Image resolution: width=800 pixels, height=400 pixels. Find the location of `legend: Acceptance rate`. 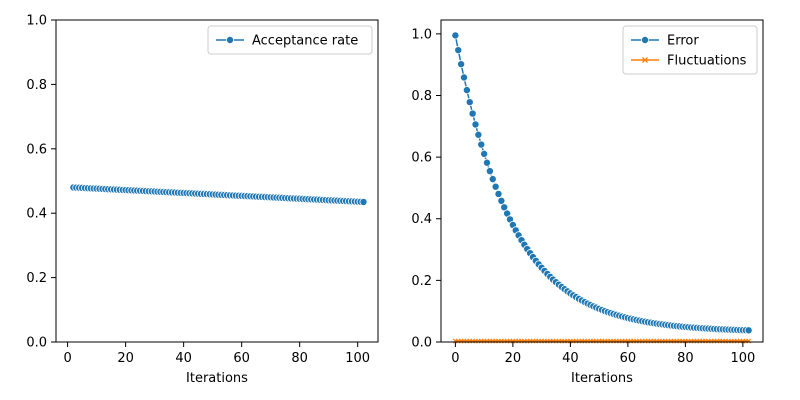

legend: Acceptance rate is located at coordinates (290, 40).